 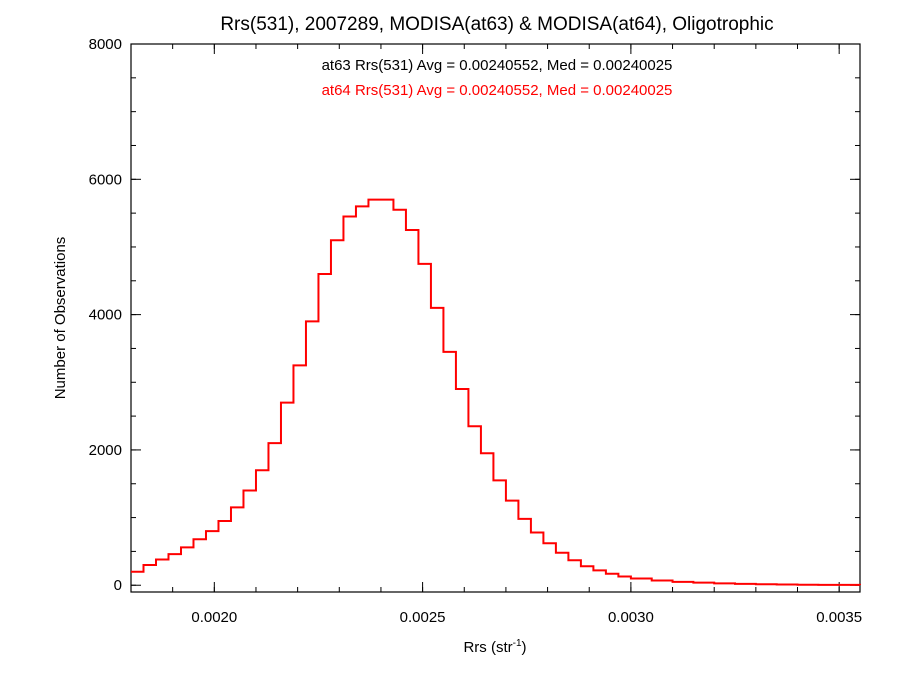 I want to click on y-axis-label: Number of Observations, so click(x=60, y=318).